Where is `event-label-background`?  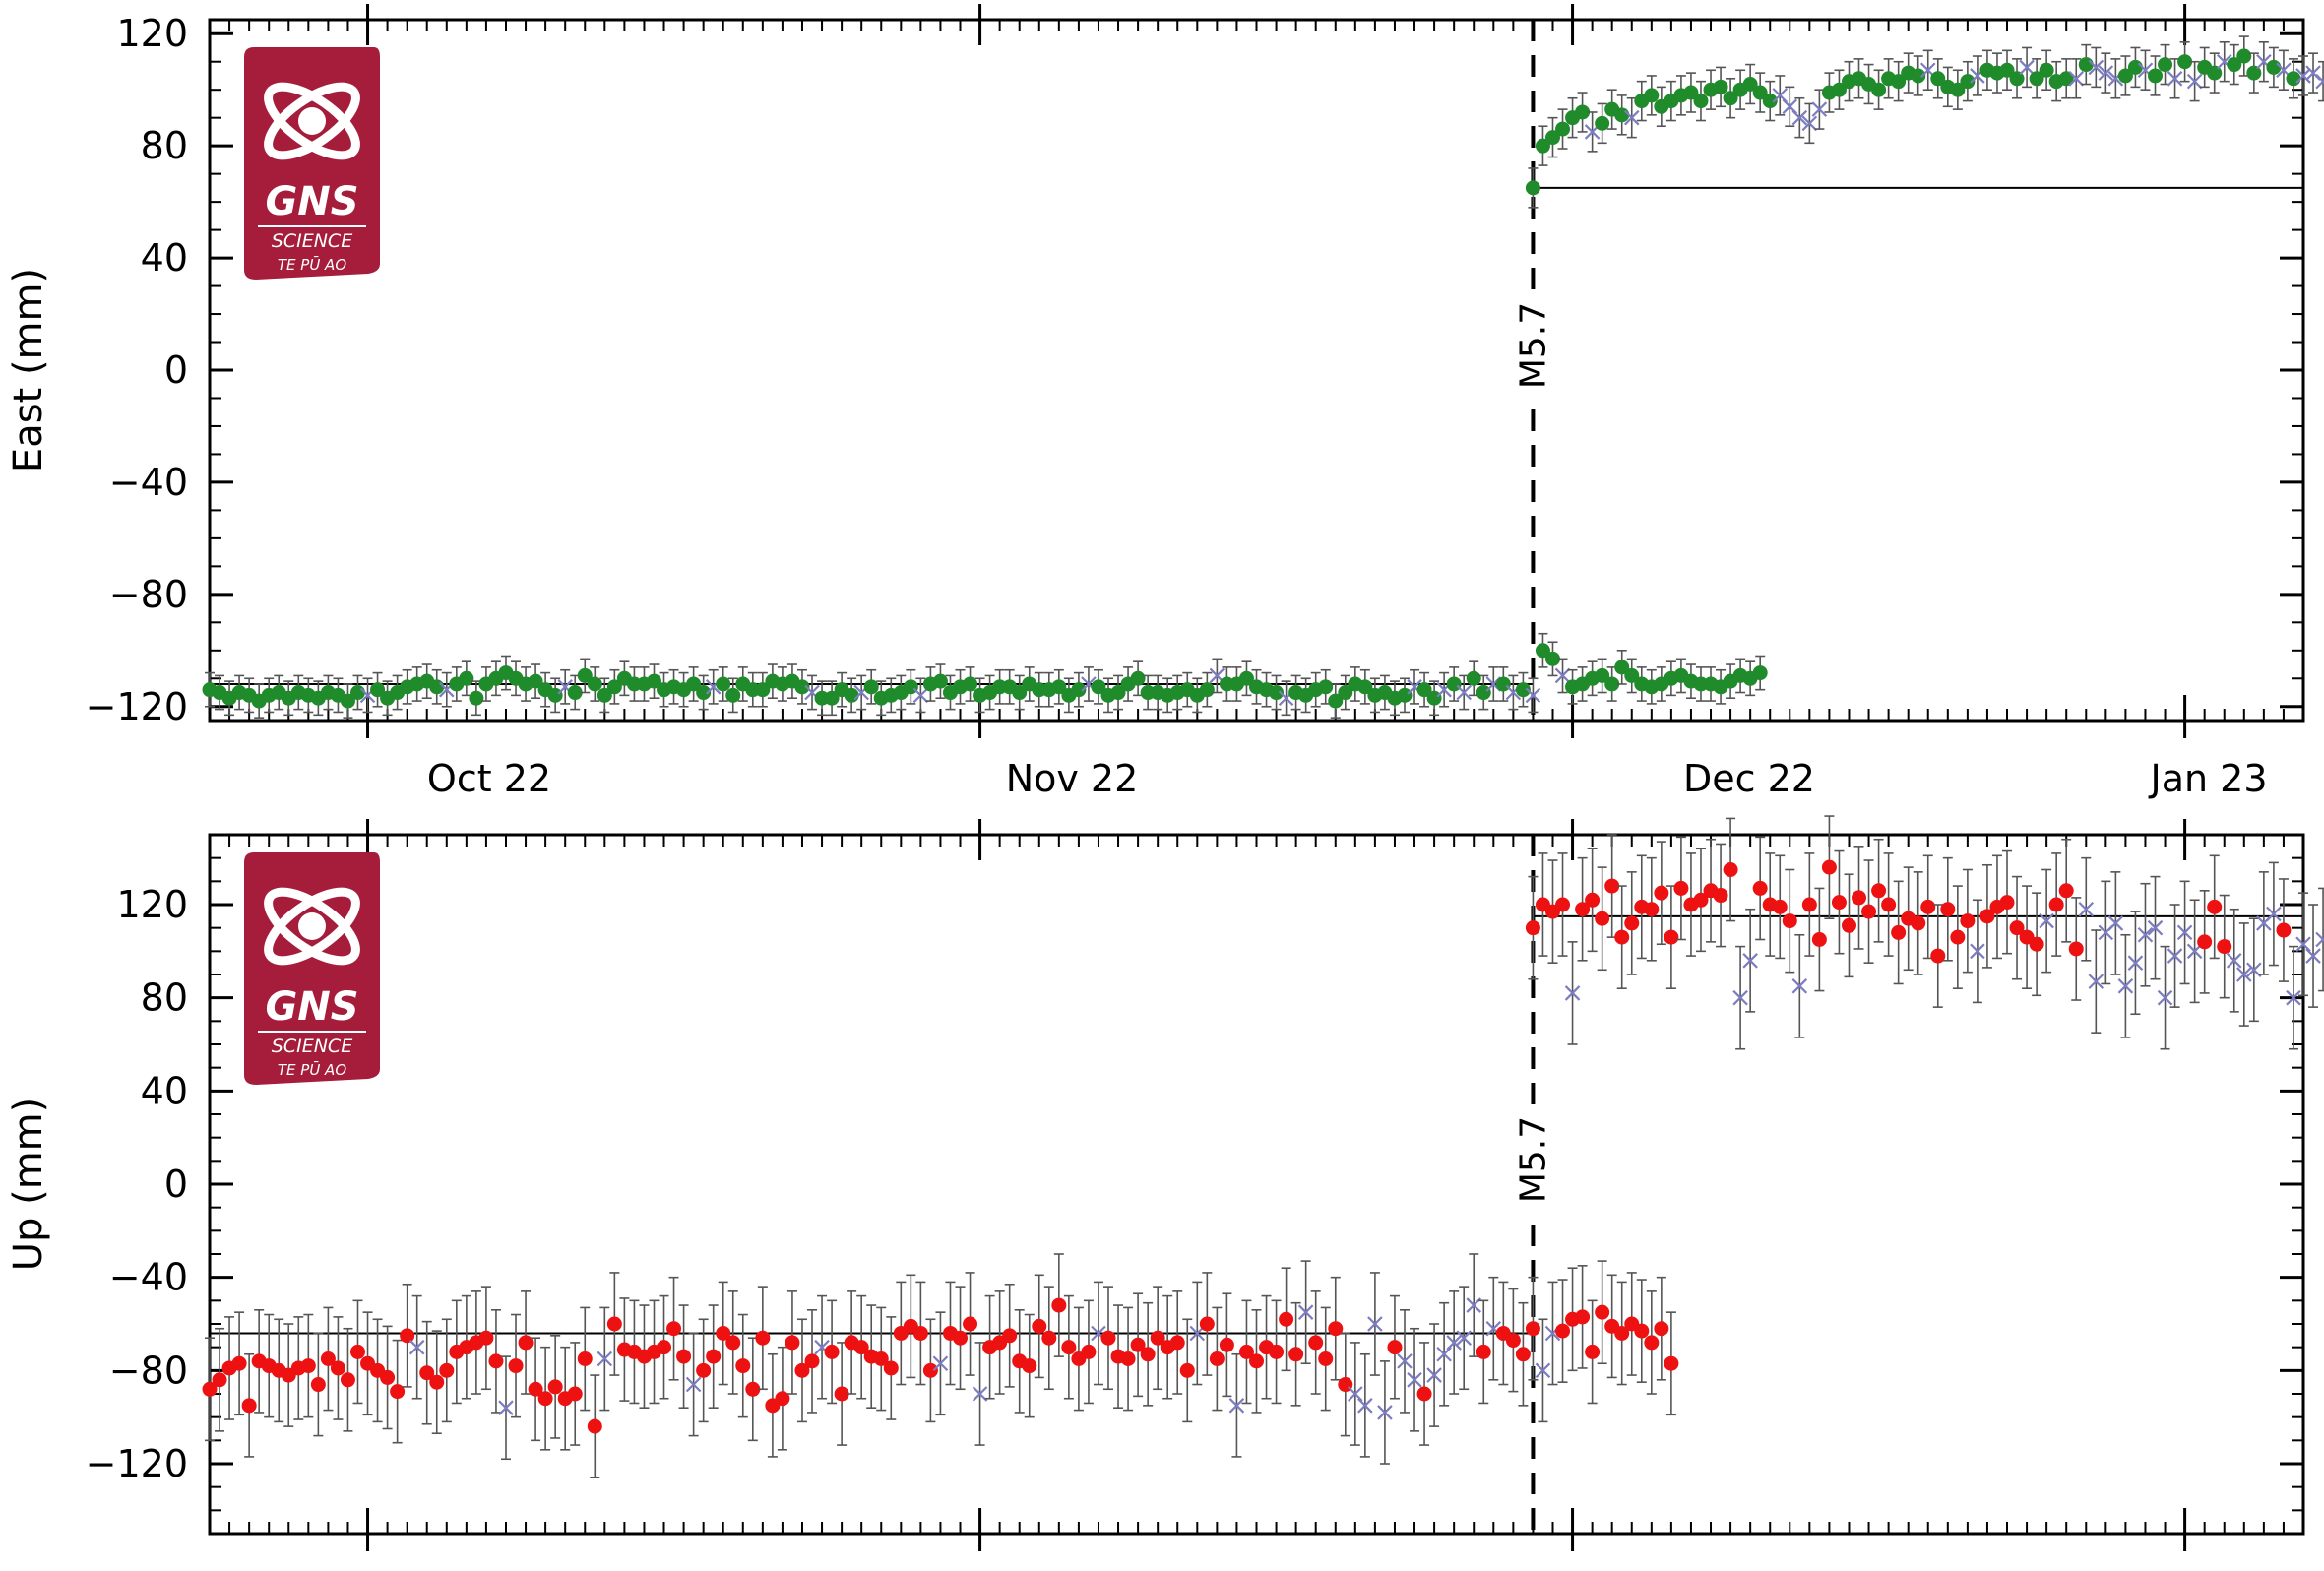 event-label-background is located at coordinates (1533, 1160).